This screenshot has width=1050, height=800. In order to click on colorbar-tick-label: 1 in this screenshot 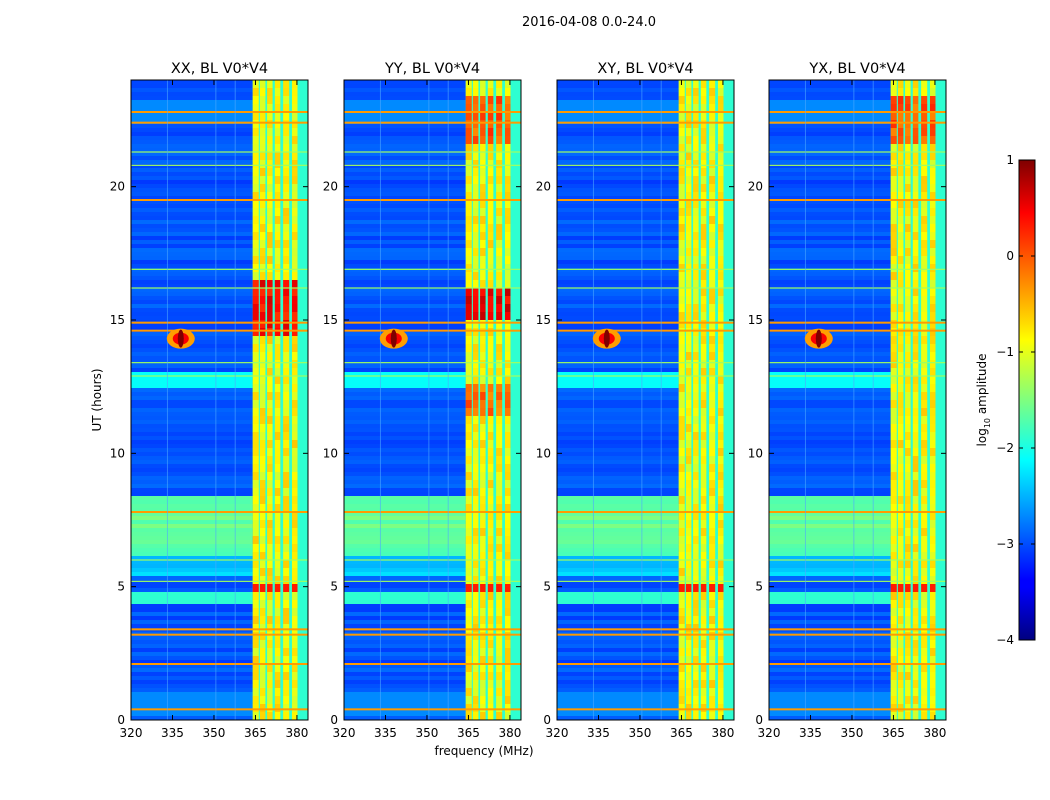, I will do `click(1010, 160)`.